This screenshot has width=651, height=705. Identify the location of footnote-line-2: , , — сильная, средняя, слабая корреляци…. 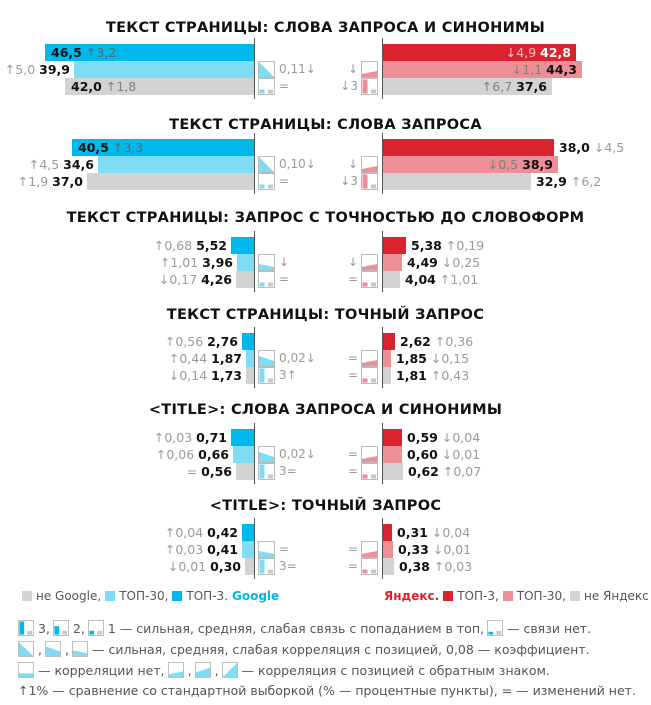
(304, 649).